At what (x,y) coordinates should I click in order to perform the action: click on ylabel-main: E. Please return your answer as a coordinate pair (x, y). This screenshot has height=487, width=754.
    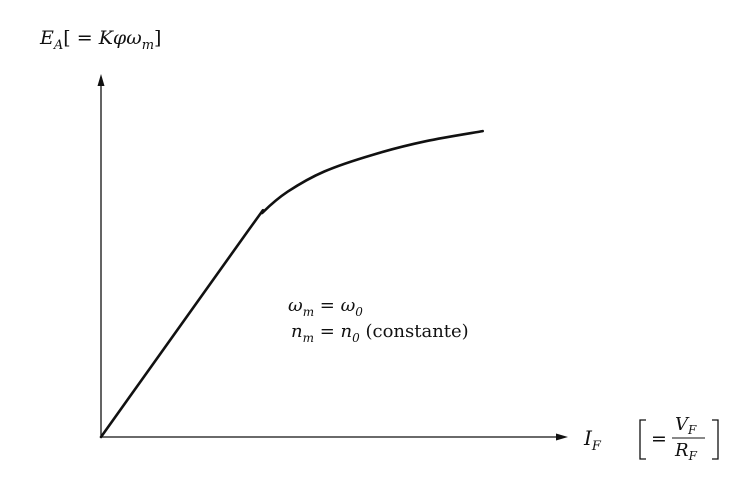
    Looking at the image, I should click on (46, 38).